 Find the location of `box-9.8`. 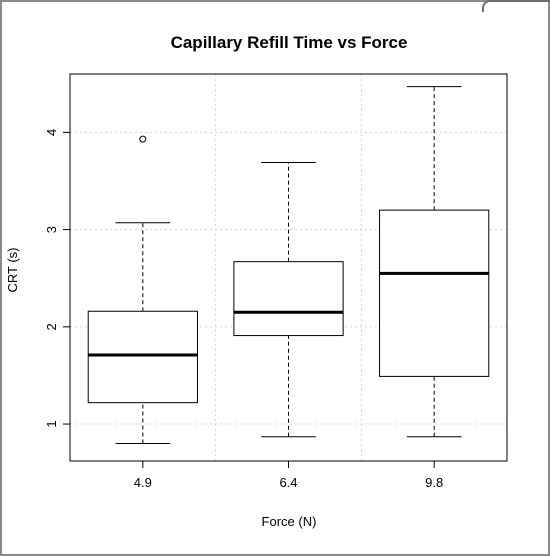

box-9.8 is located at coordinates (434, 262).